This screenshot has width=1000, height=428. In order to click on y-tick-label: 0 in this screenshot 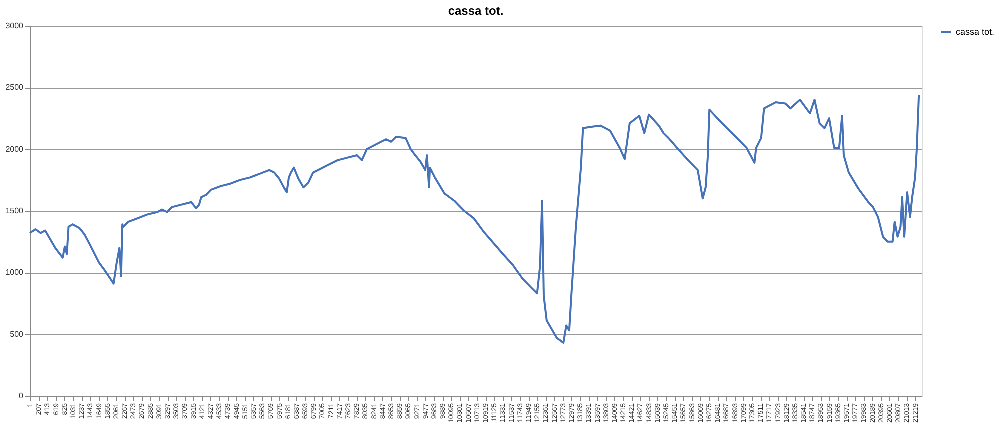, I will do `click(21, 396)`.